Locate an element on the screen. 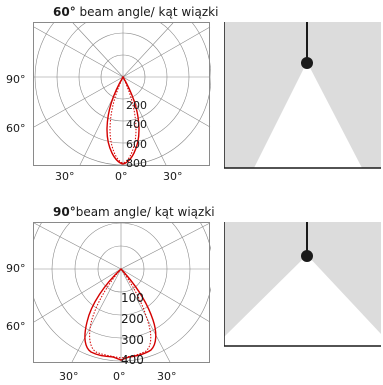  beam-illustration is located at coordinates (302, 284).